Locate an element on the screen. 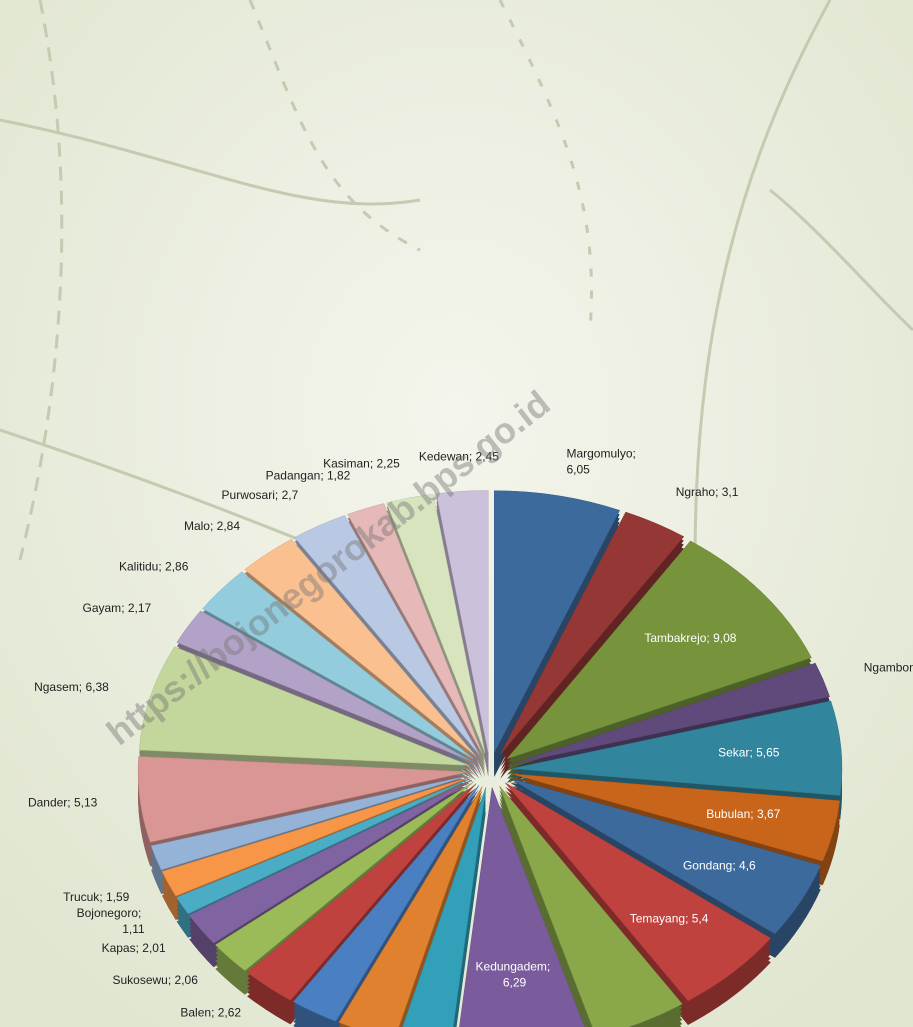 Image resolution: width=913 pixels, height=1027 pixels. label-value: 1,59 is located at coordinates (118, 897).